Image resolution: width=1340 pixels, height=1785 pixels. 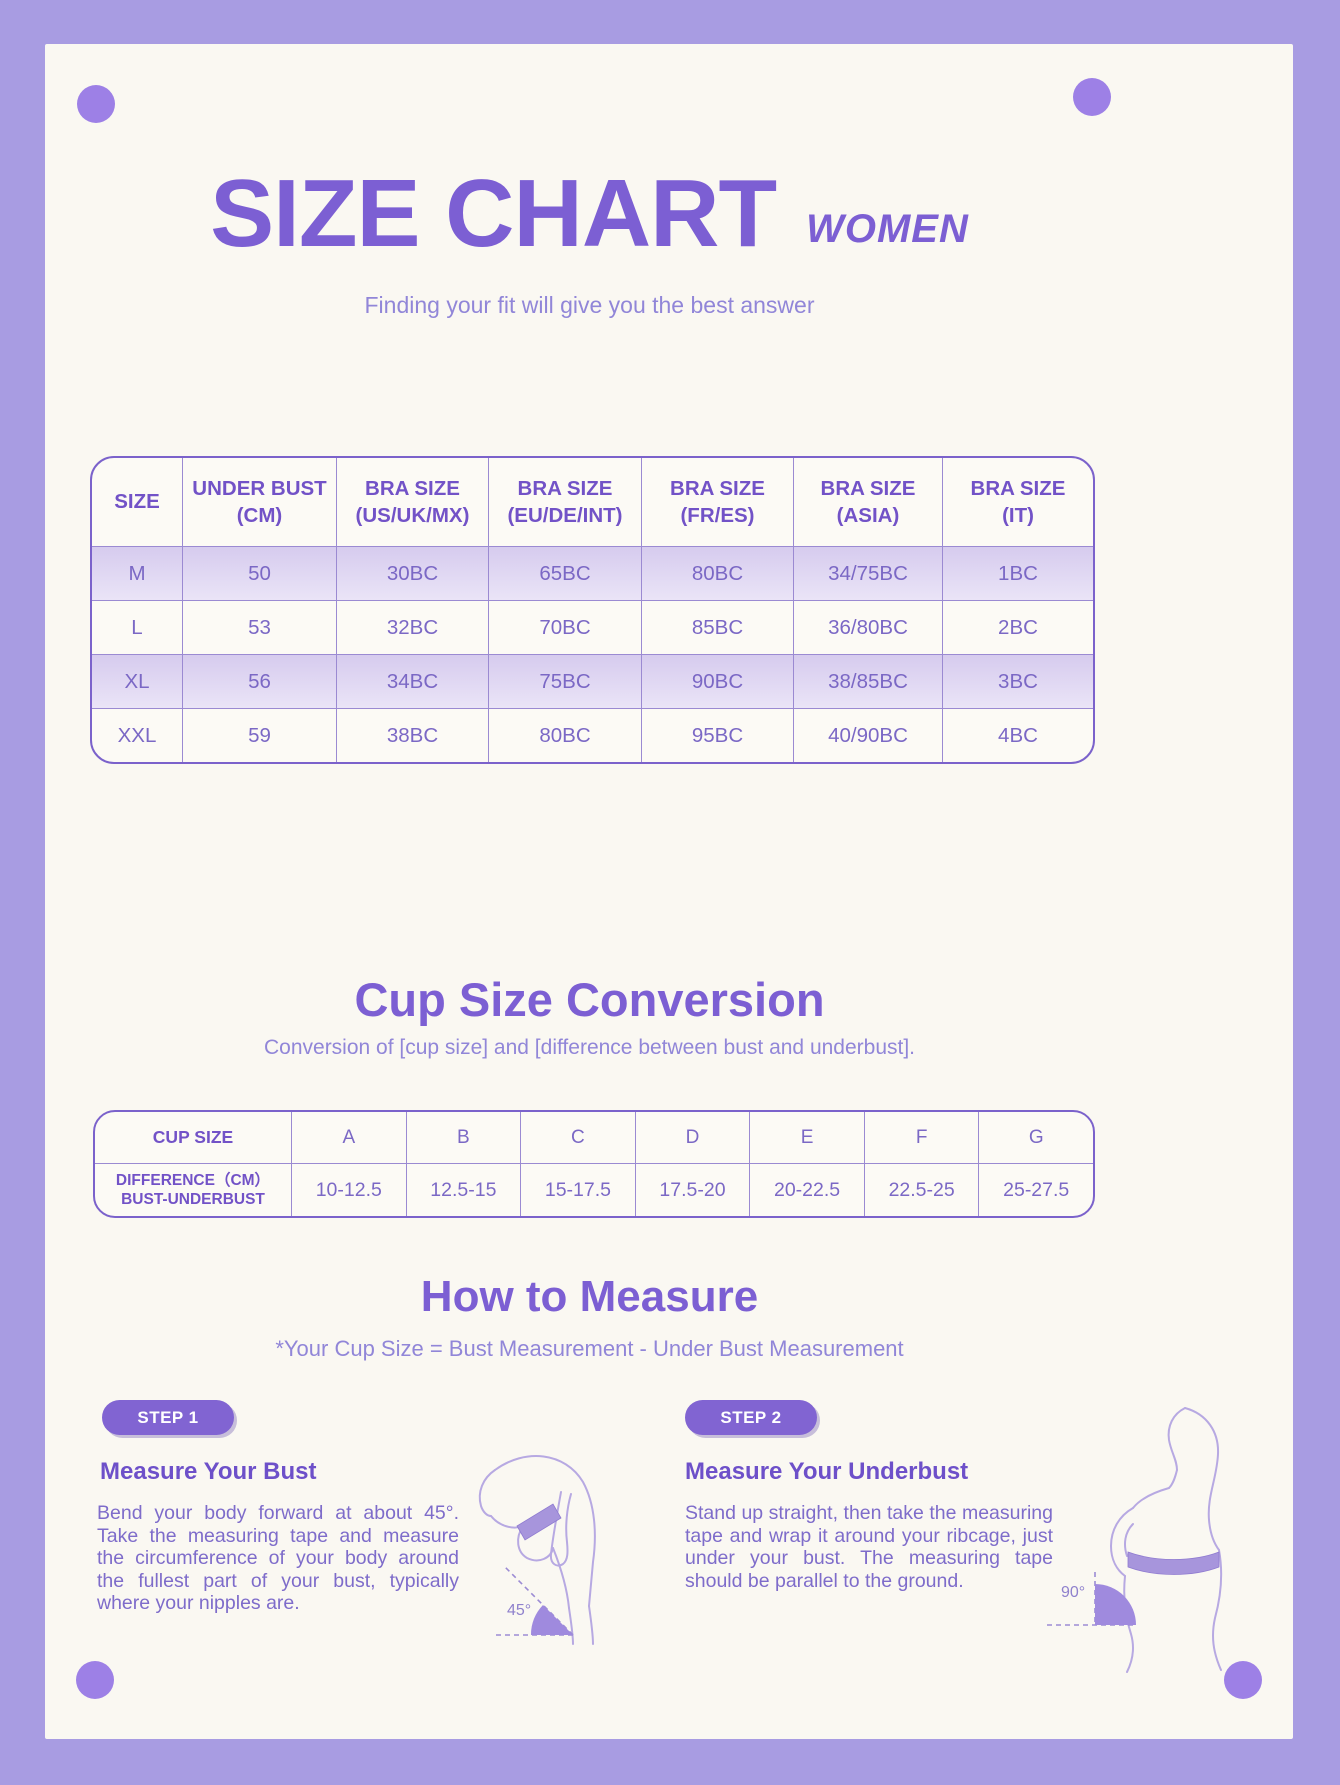 I want to click on table-cell: M, so click(x=137, y=573).